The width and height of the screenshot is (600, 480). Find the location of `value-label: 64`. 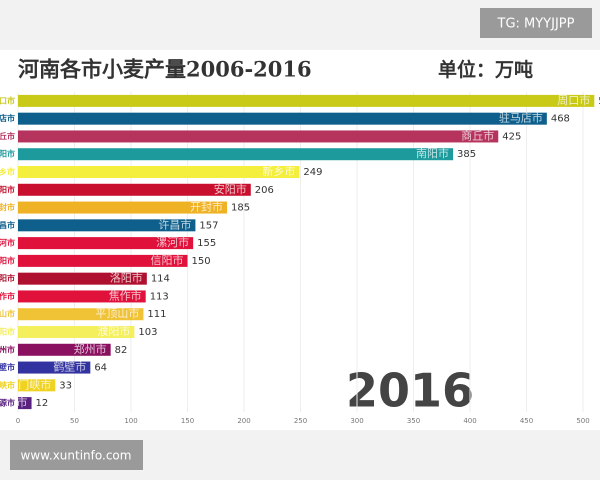

value-label: 64 is located at coordinates (100, 368).